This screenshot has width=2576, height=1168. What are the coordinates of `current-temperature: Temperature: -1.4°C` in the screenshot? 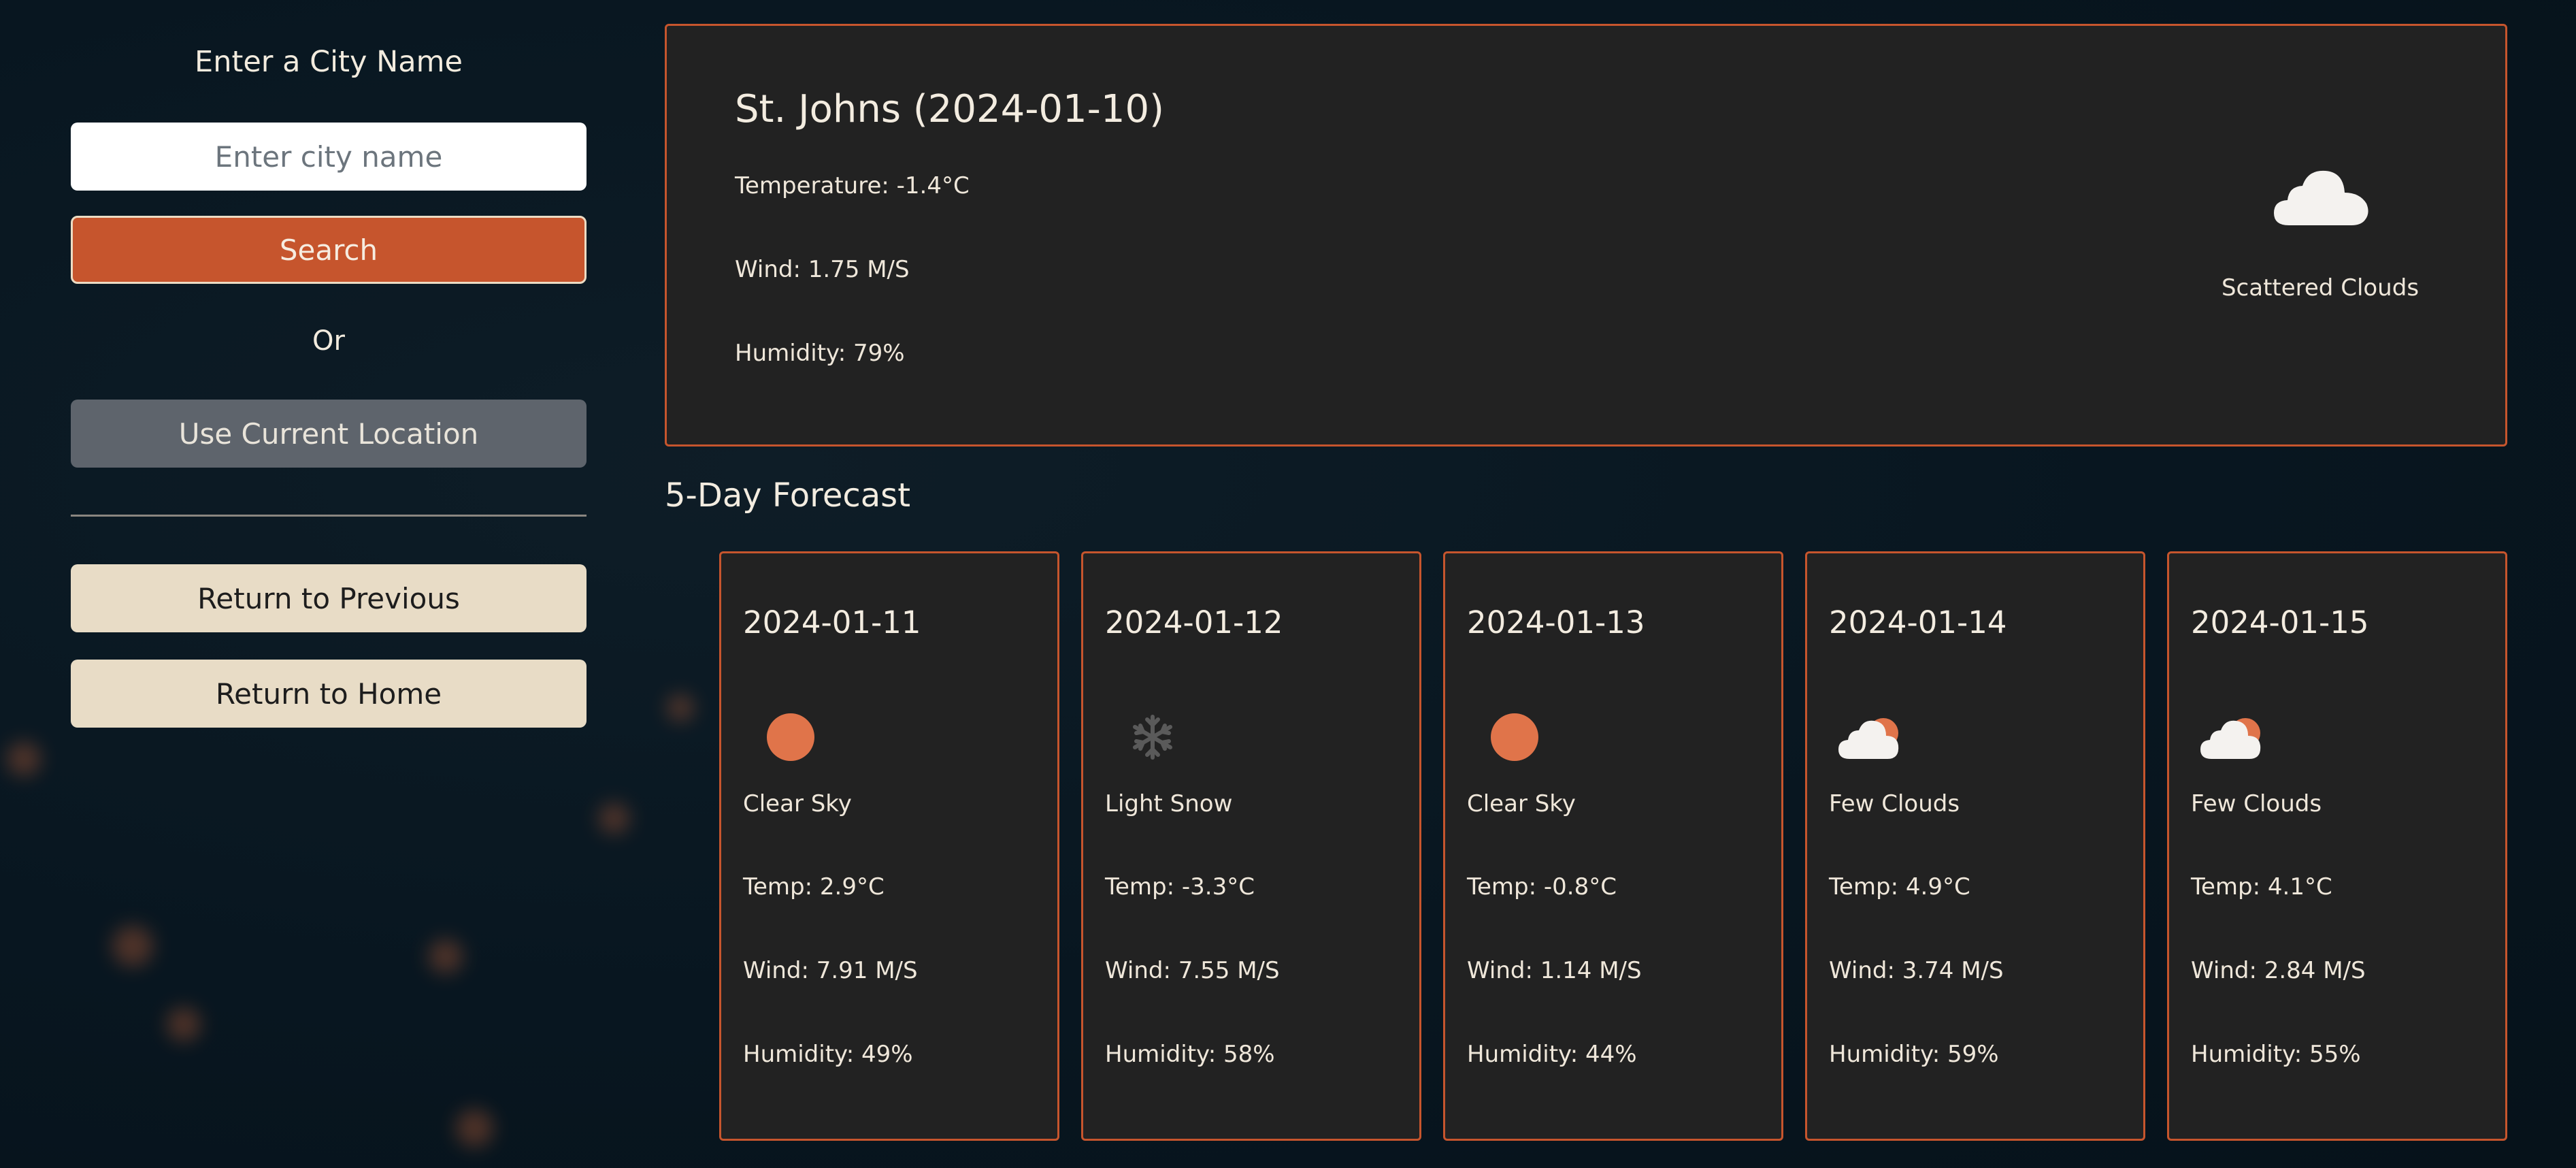 It's located at (853, 185).